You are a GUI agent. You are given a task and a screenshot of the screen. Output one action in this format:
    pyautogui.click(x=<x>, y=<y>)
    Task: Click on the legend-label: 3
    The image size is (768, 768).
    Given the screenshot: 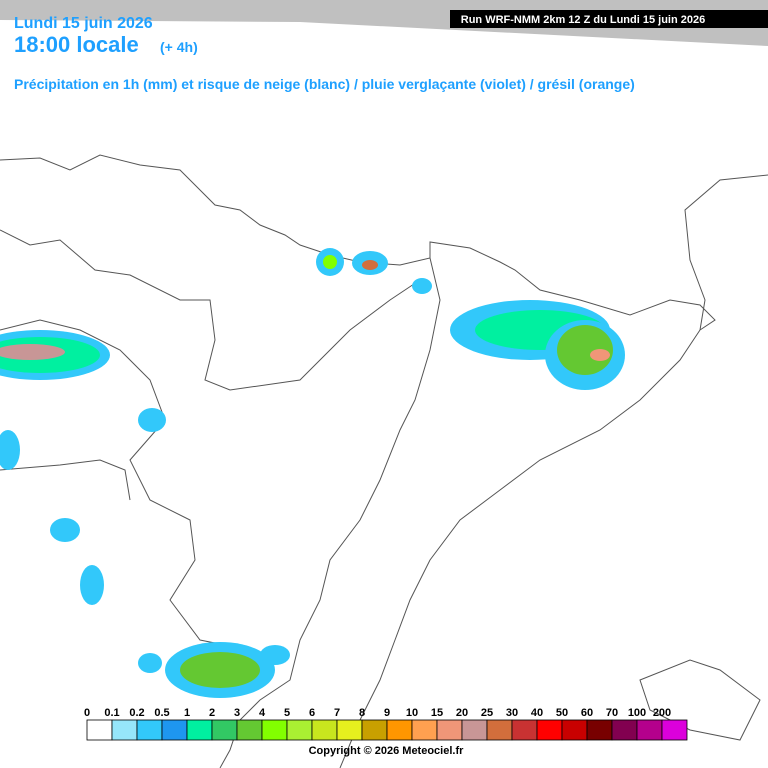 What is the action you would take?
    pyautogui.click(x=237, y=713)
    